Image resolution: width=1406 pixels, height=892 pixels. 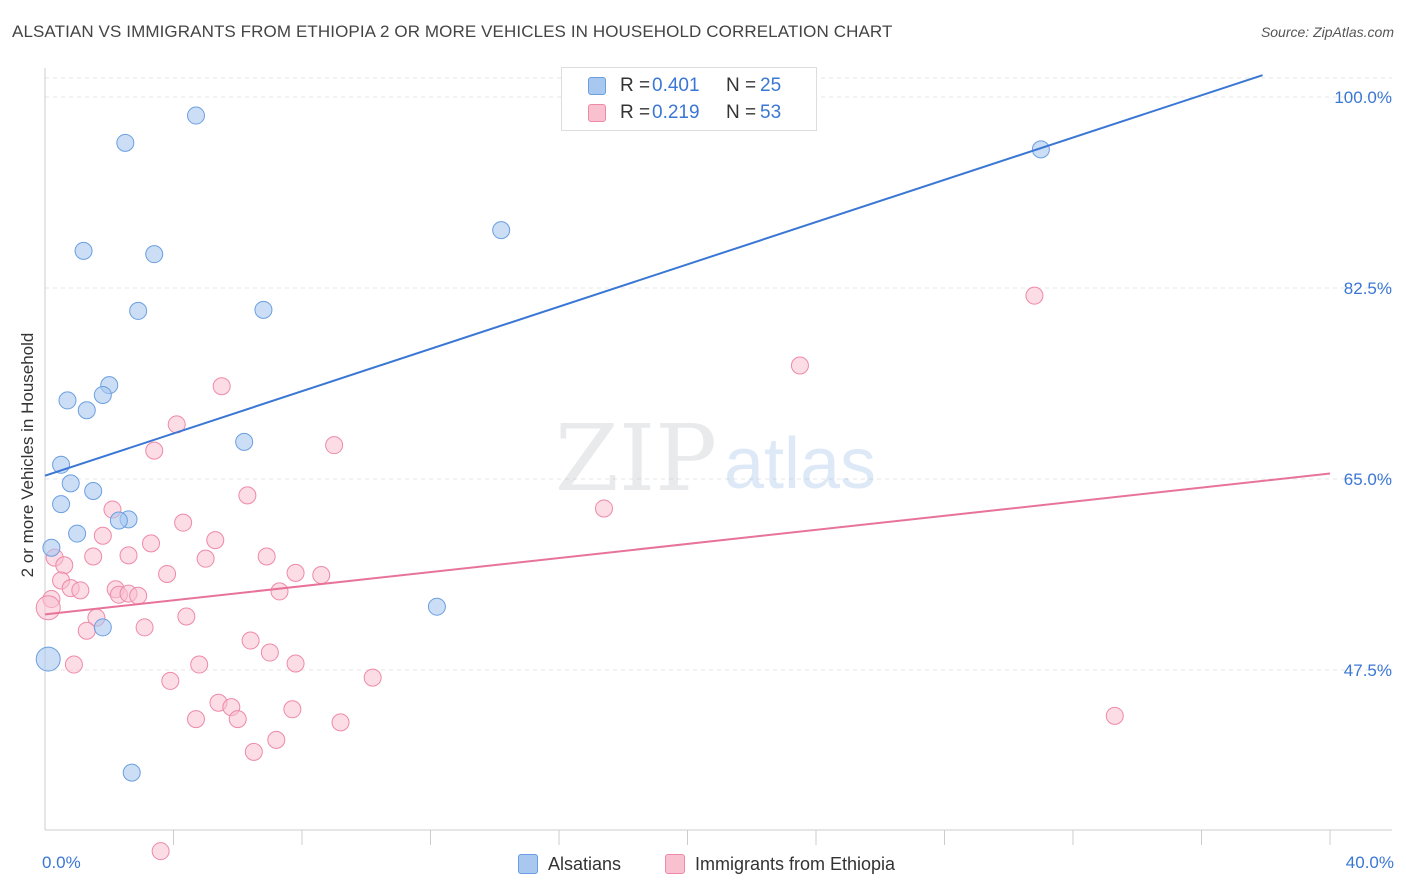 I want to click on watermark: ZIP atlas, so click(x=715, y=458).